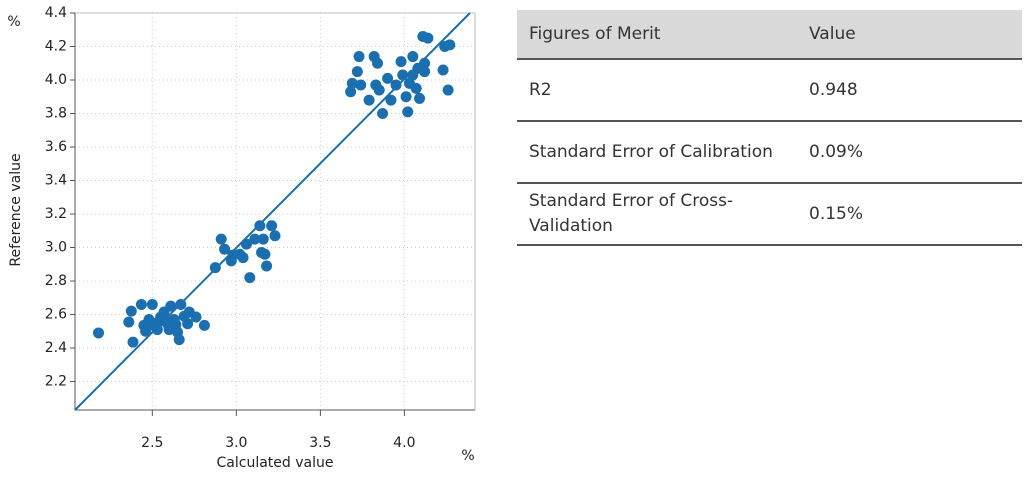 Image resolution: width=1024 pixels, height=491 pixels. I want to click on y-tick-label: 2.6, so click(56, 315).